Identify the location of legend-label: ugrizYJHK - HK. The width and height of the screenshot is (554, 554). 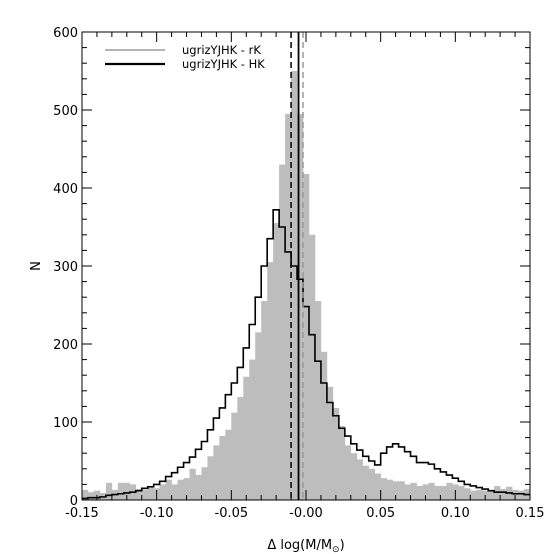
(223, 64).